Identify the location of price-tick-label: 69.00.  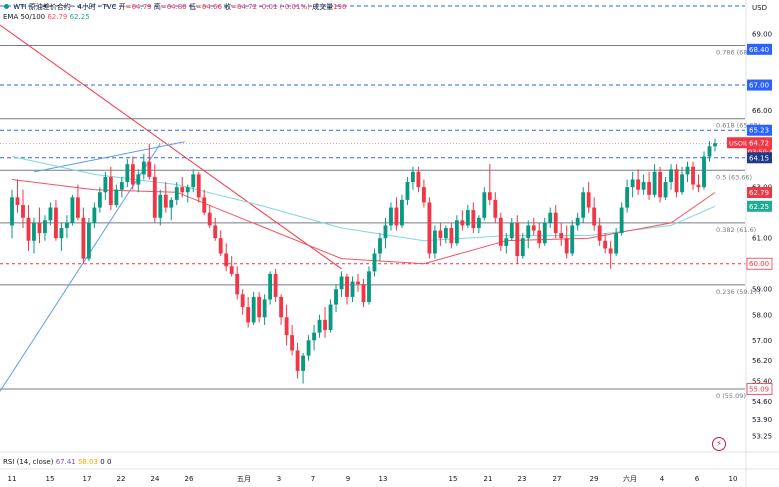
(762, 35).